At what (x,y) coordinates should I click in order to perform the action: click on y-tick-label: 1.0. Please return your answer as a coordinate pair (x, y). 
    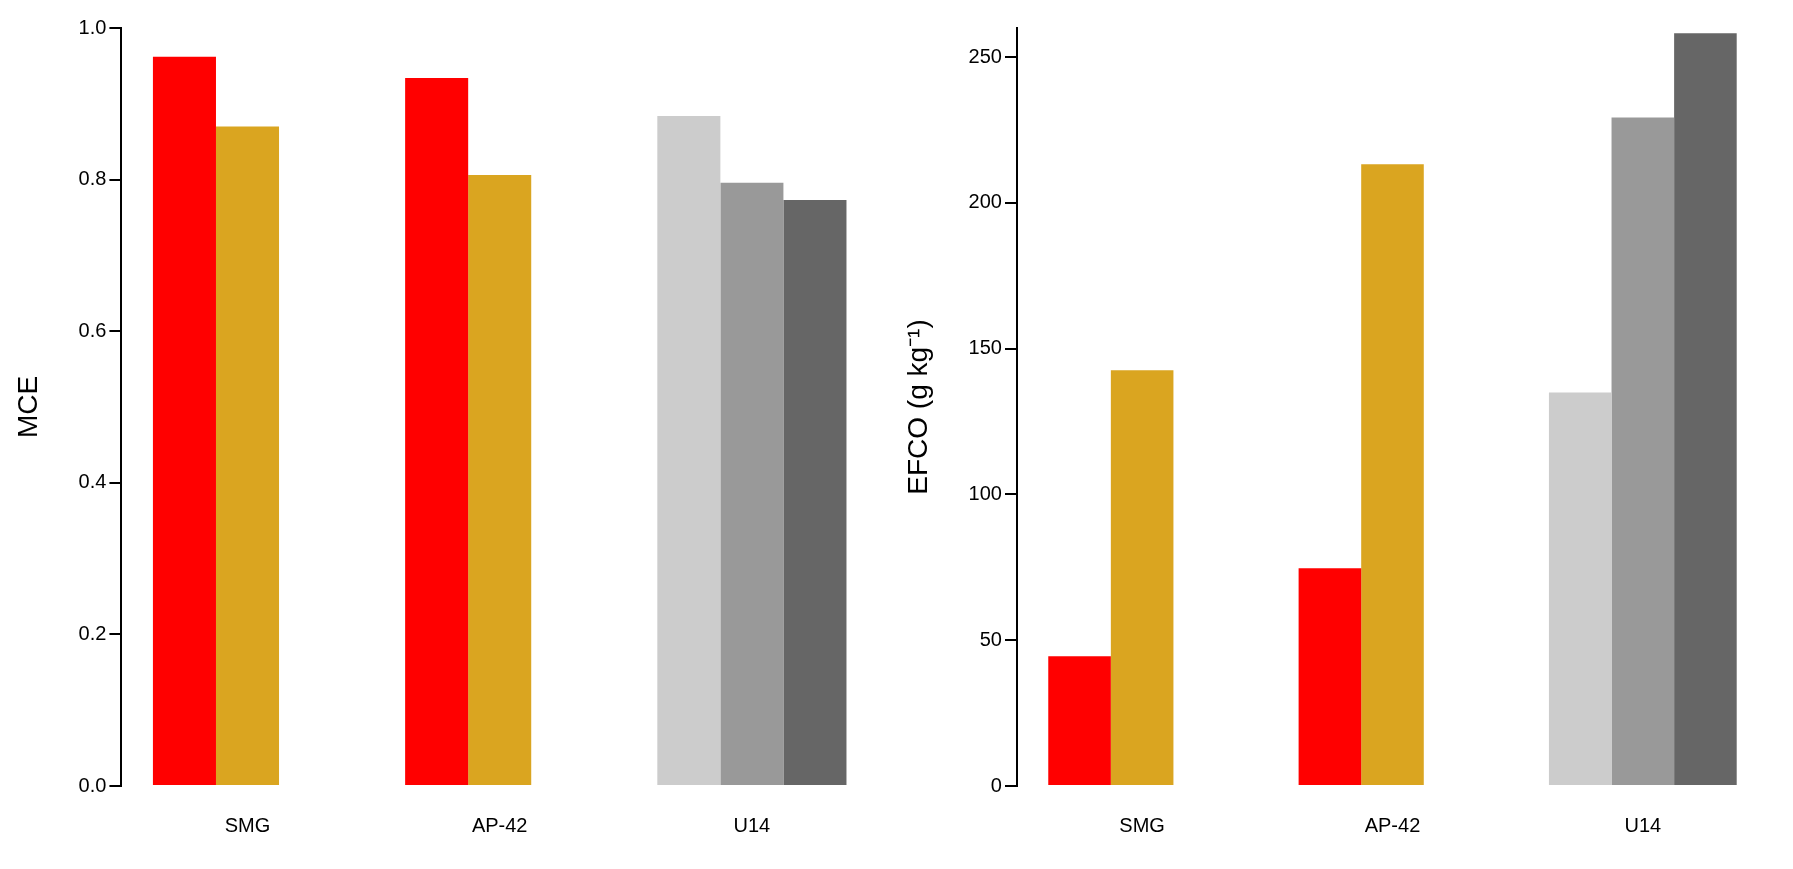
    Looking at the image, I should click on (92, 26).